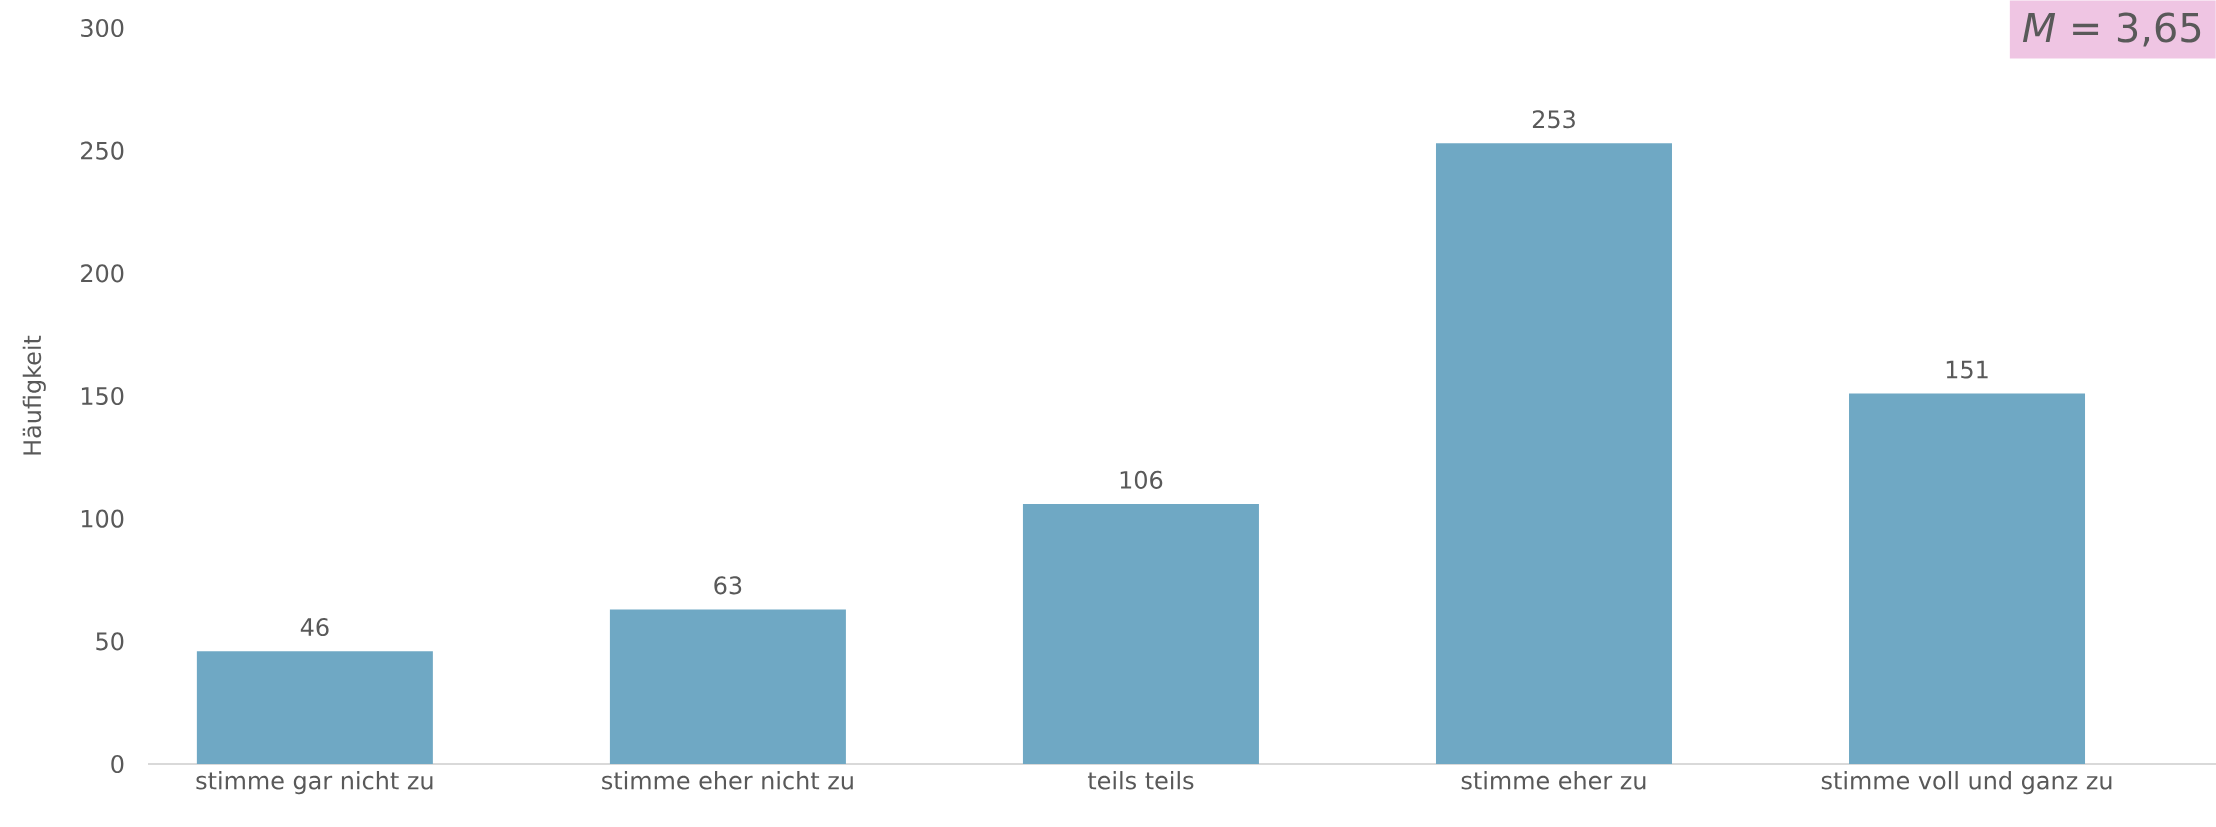 This screenshot has height=827, width=2216. Describe the element at coordinates (102, 150) in the screenshot. I see `y-tick-label: 250` at that location.